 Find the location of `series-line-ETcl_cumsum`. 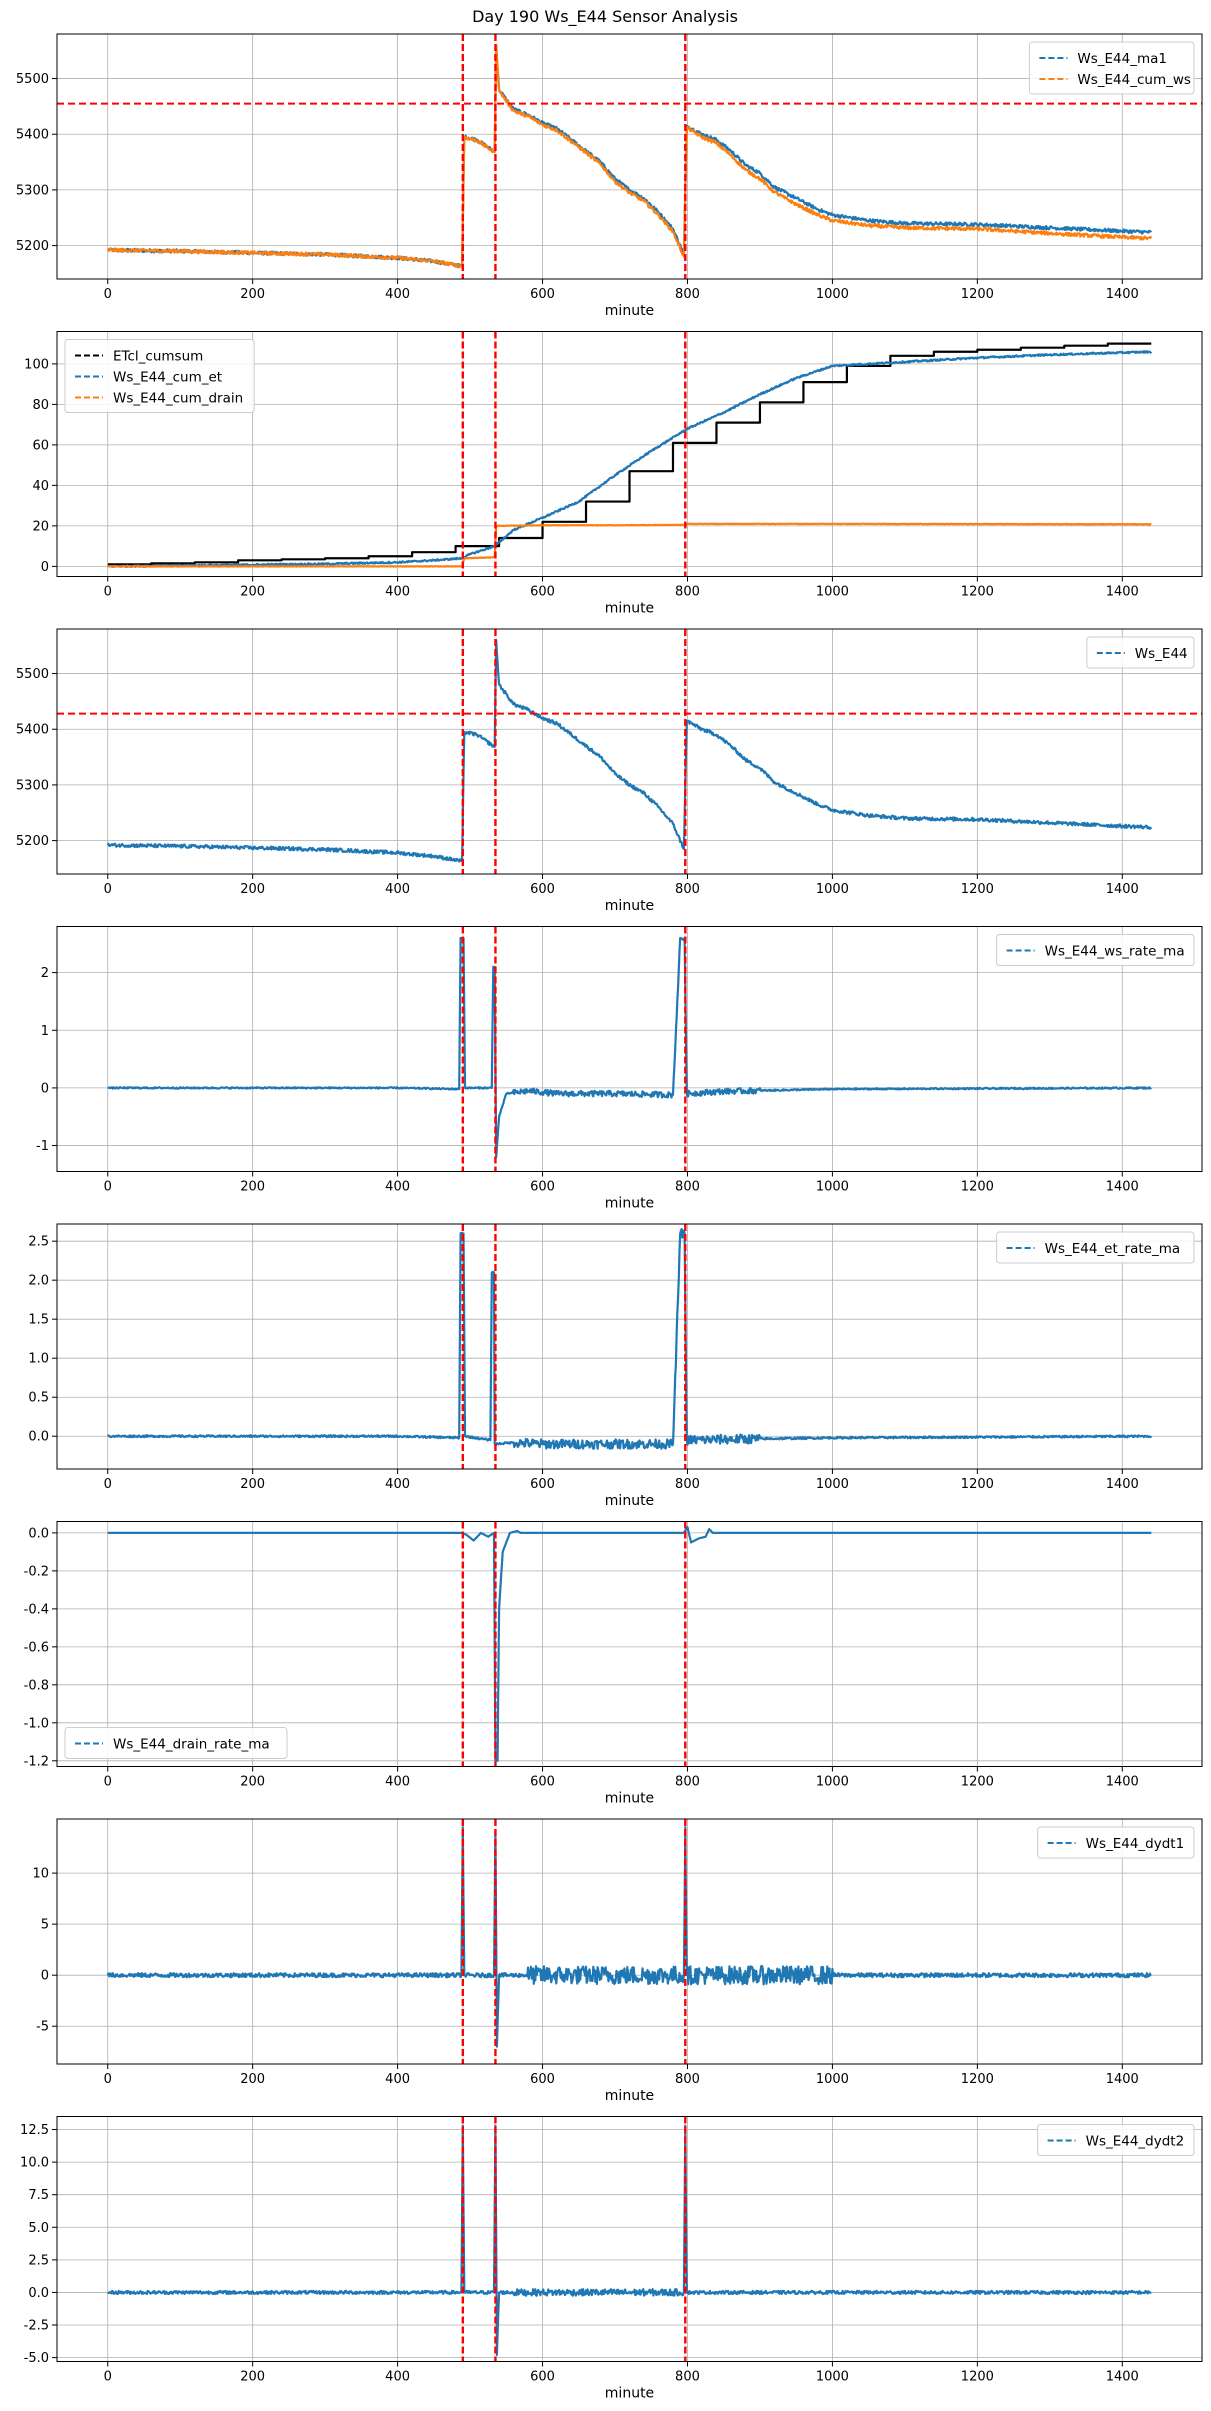

series-line-ETcl_cumsum is located at coordinates (629, 454).